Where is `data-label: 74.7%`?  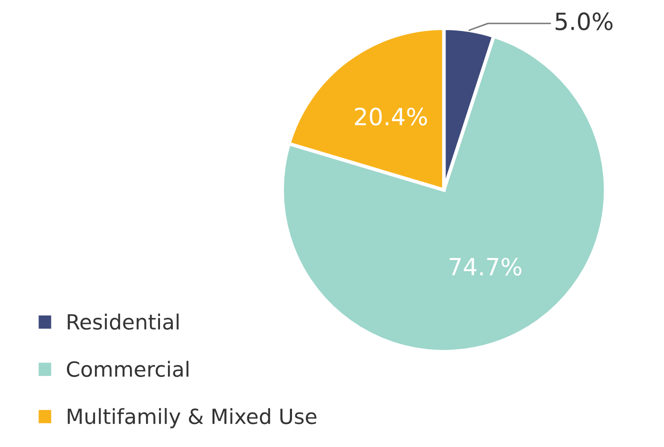
data-label: 74.7% is located at coordinates (486, 267).